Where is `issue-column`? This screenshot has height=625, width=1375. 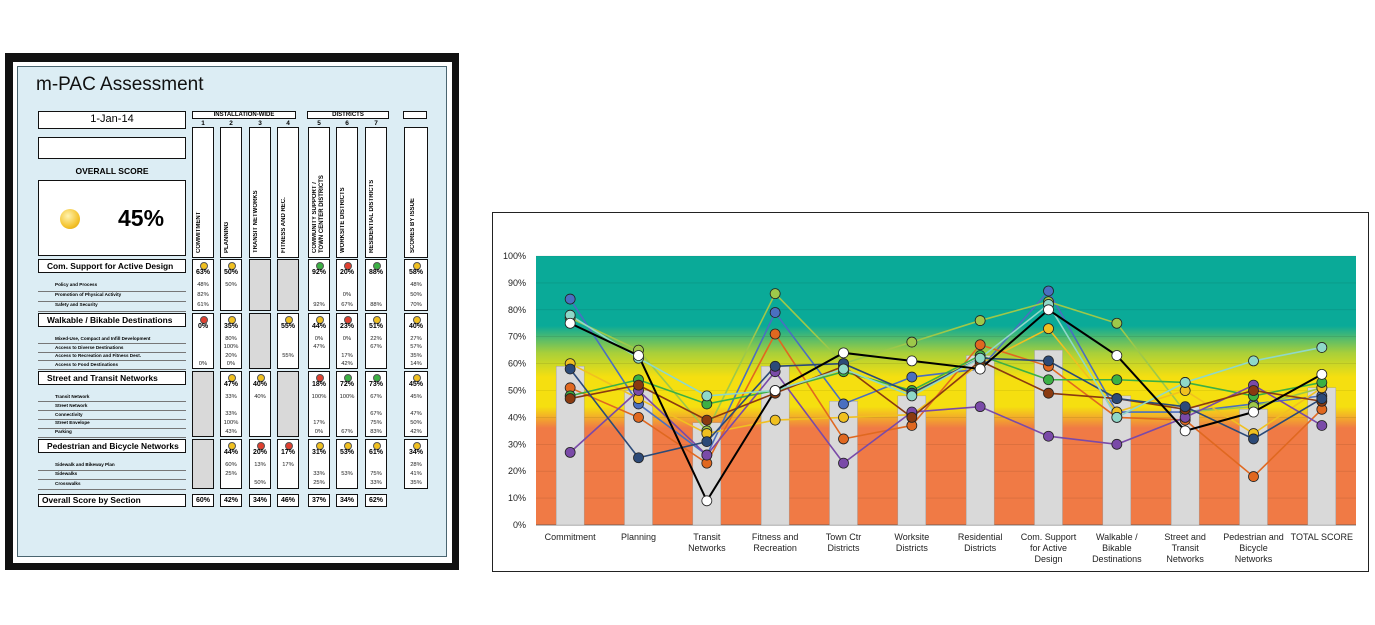
issue-column is located at coordinates (416, 404).